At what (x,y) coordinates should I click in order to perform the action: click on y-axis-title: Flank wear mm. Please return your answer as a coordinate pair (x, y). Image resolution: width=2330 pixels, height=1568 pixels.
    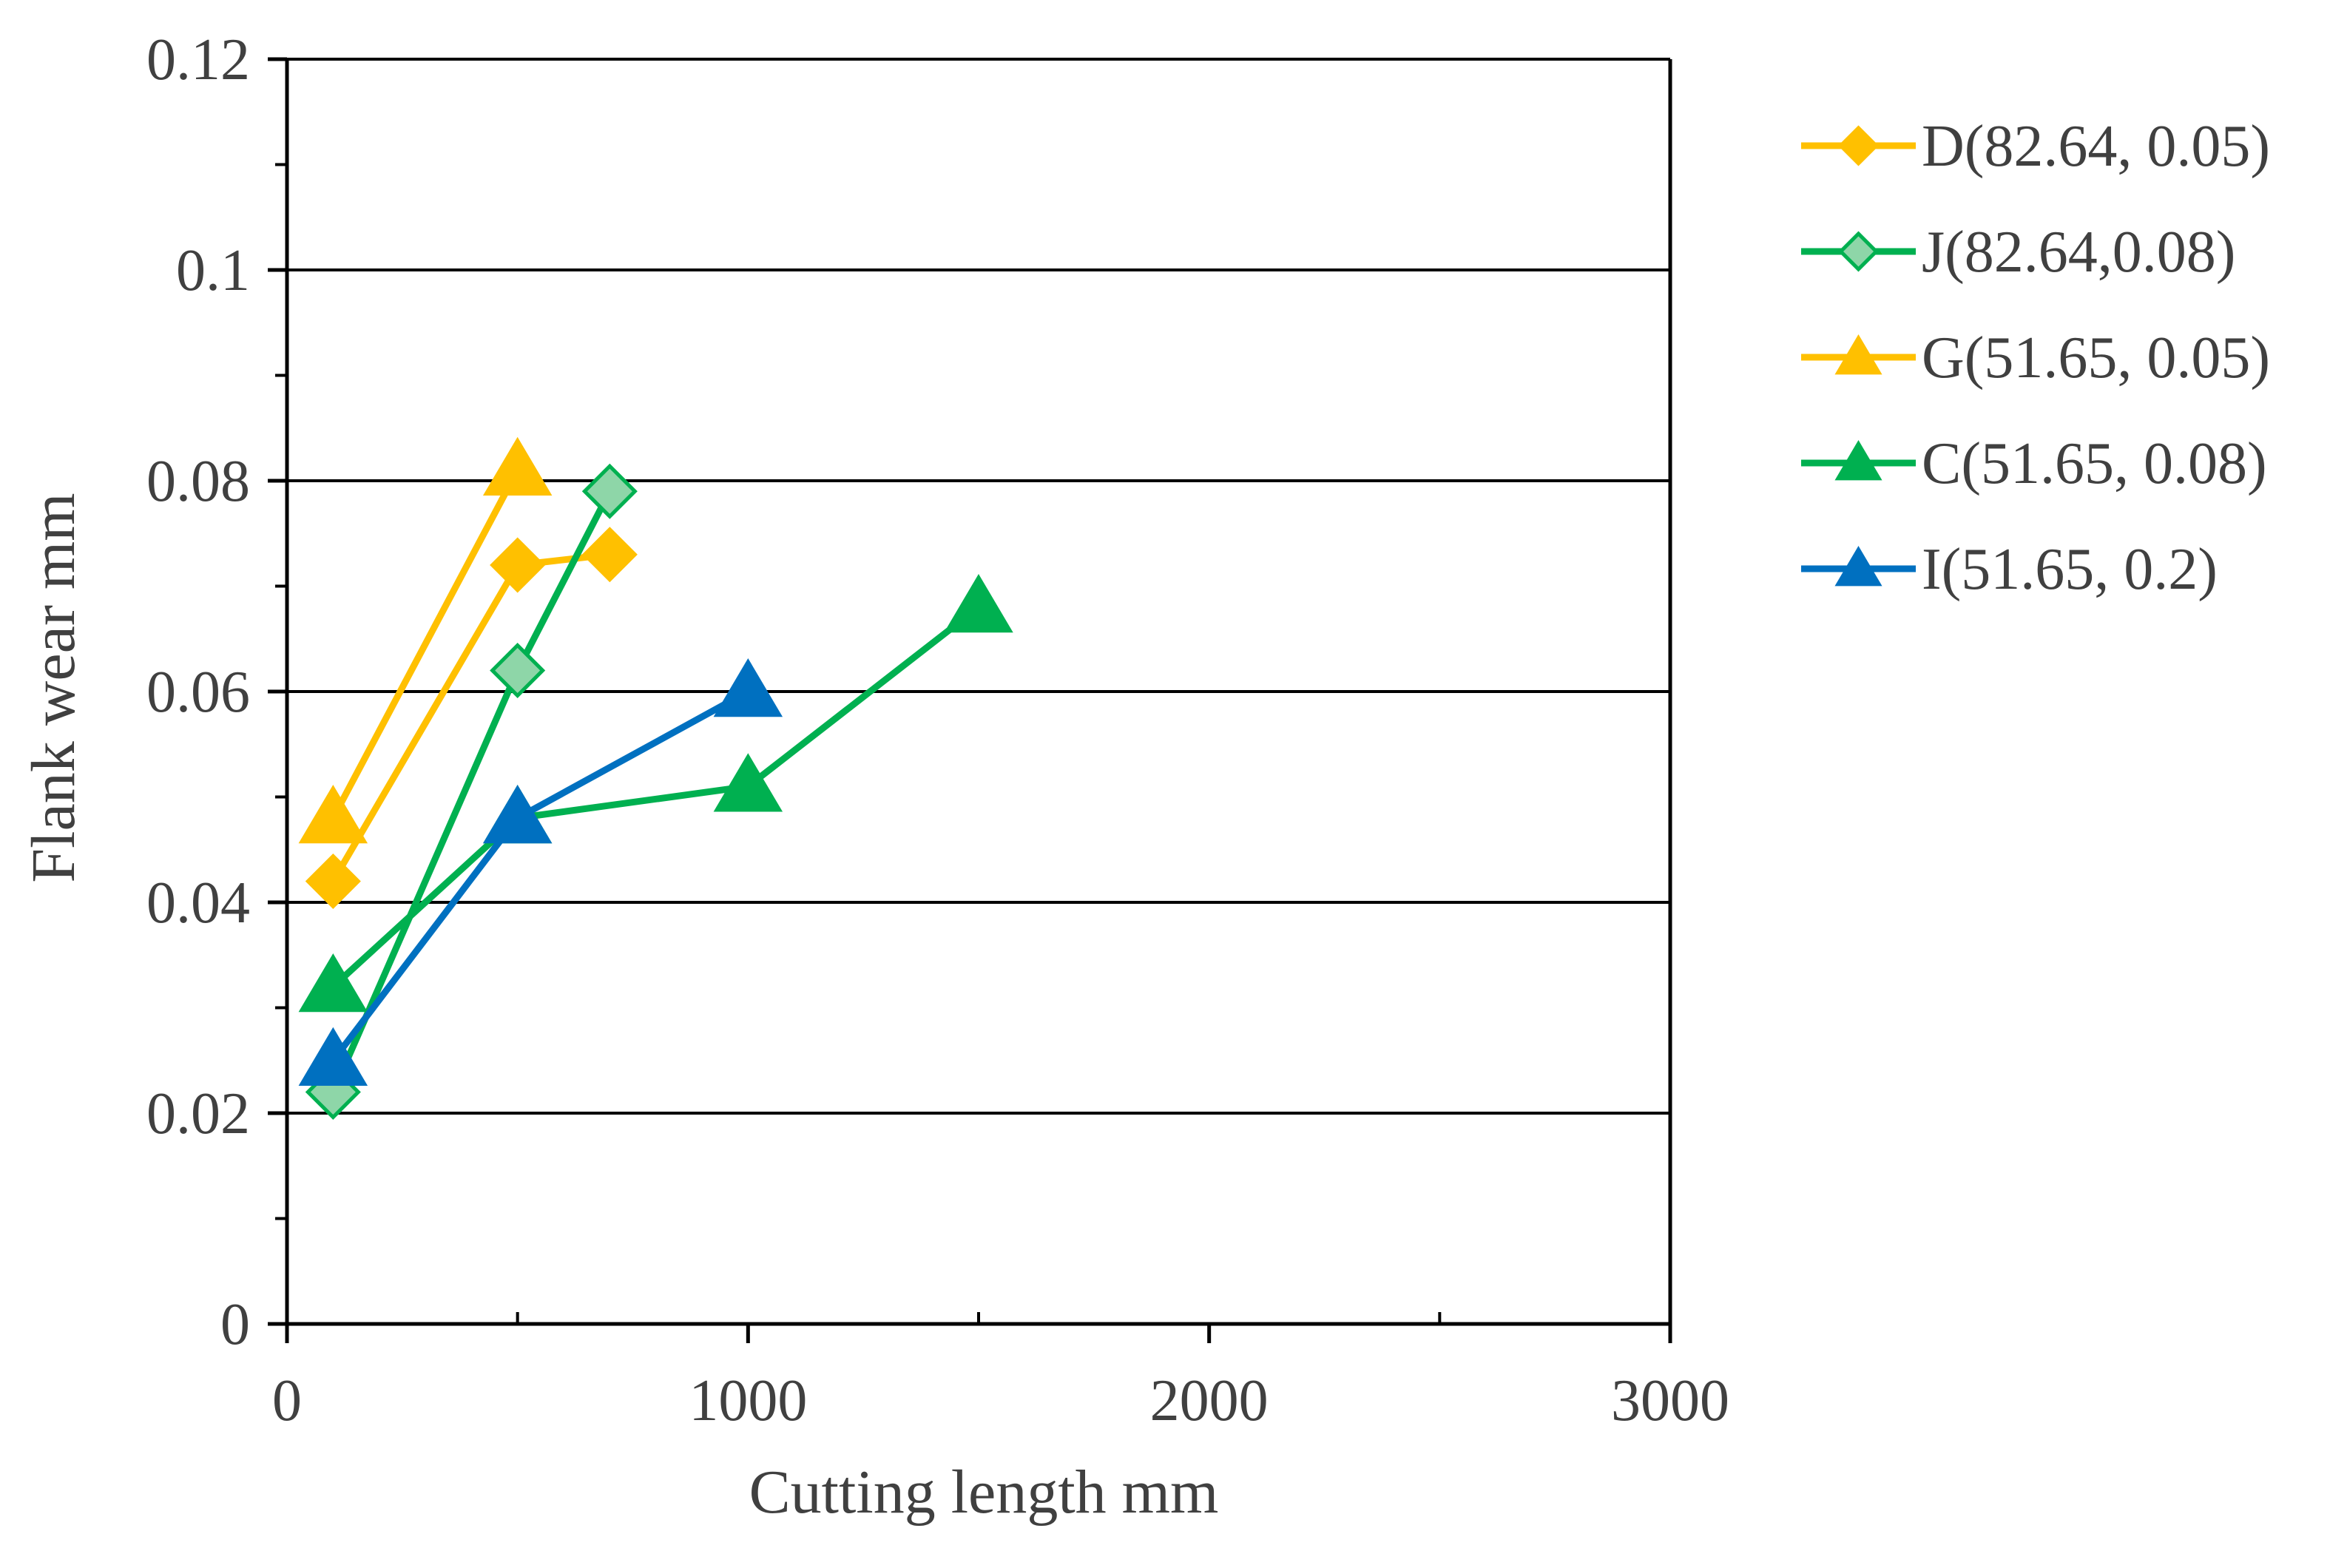
    Looking at the image, I should click on (53, 687).